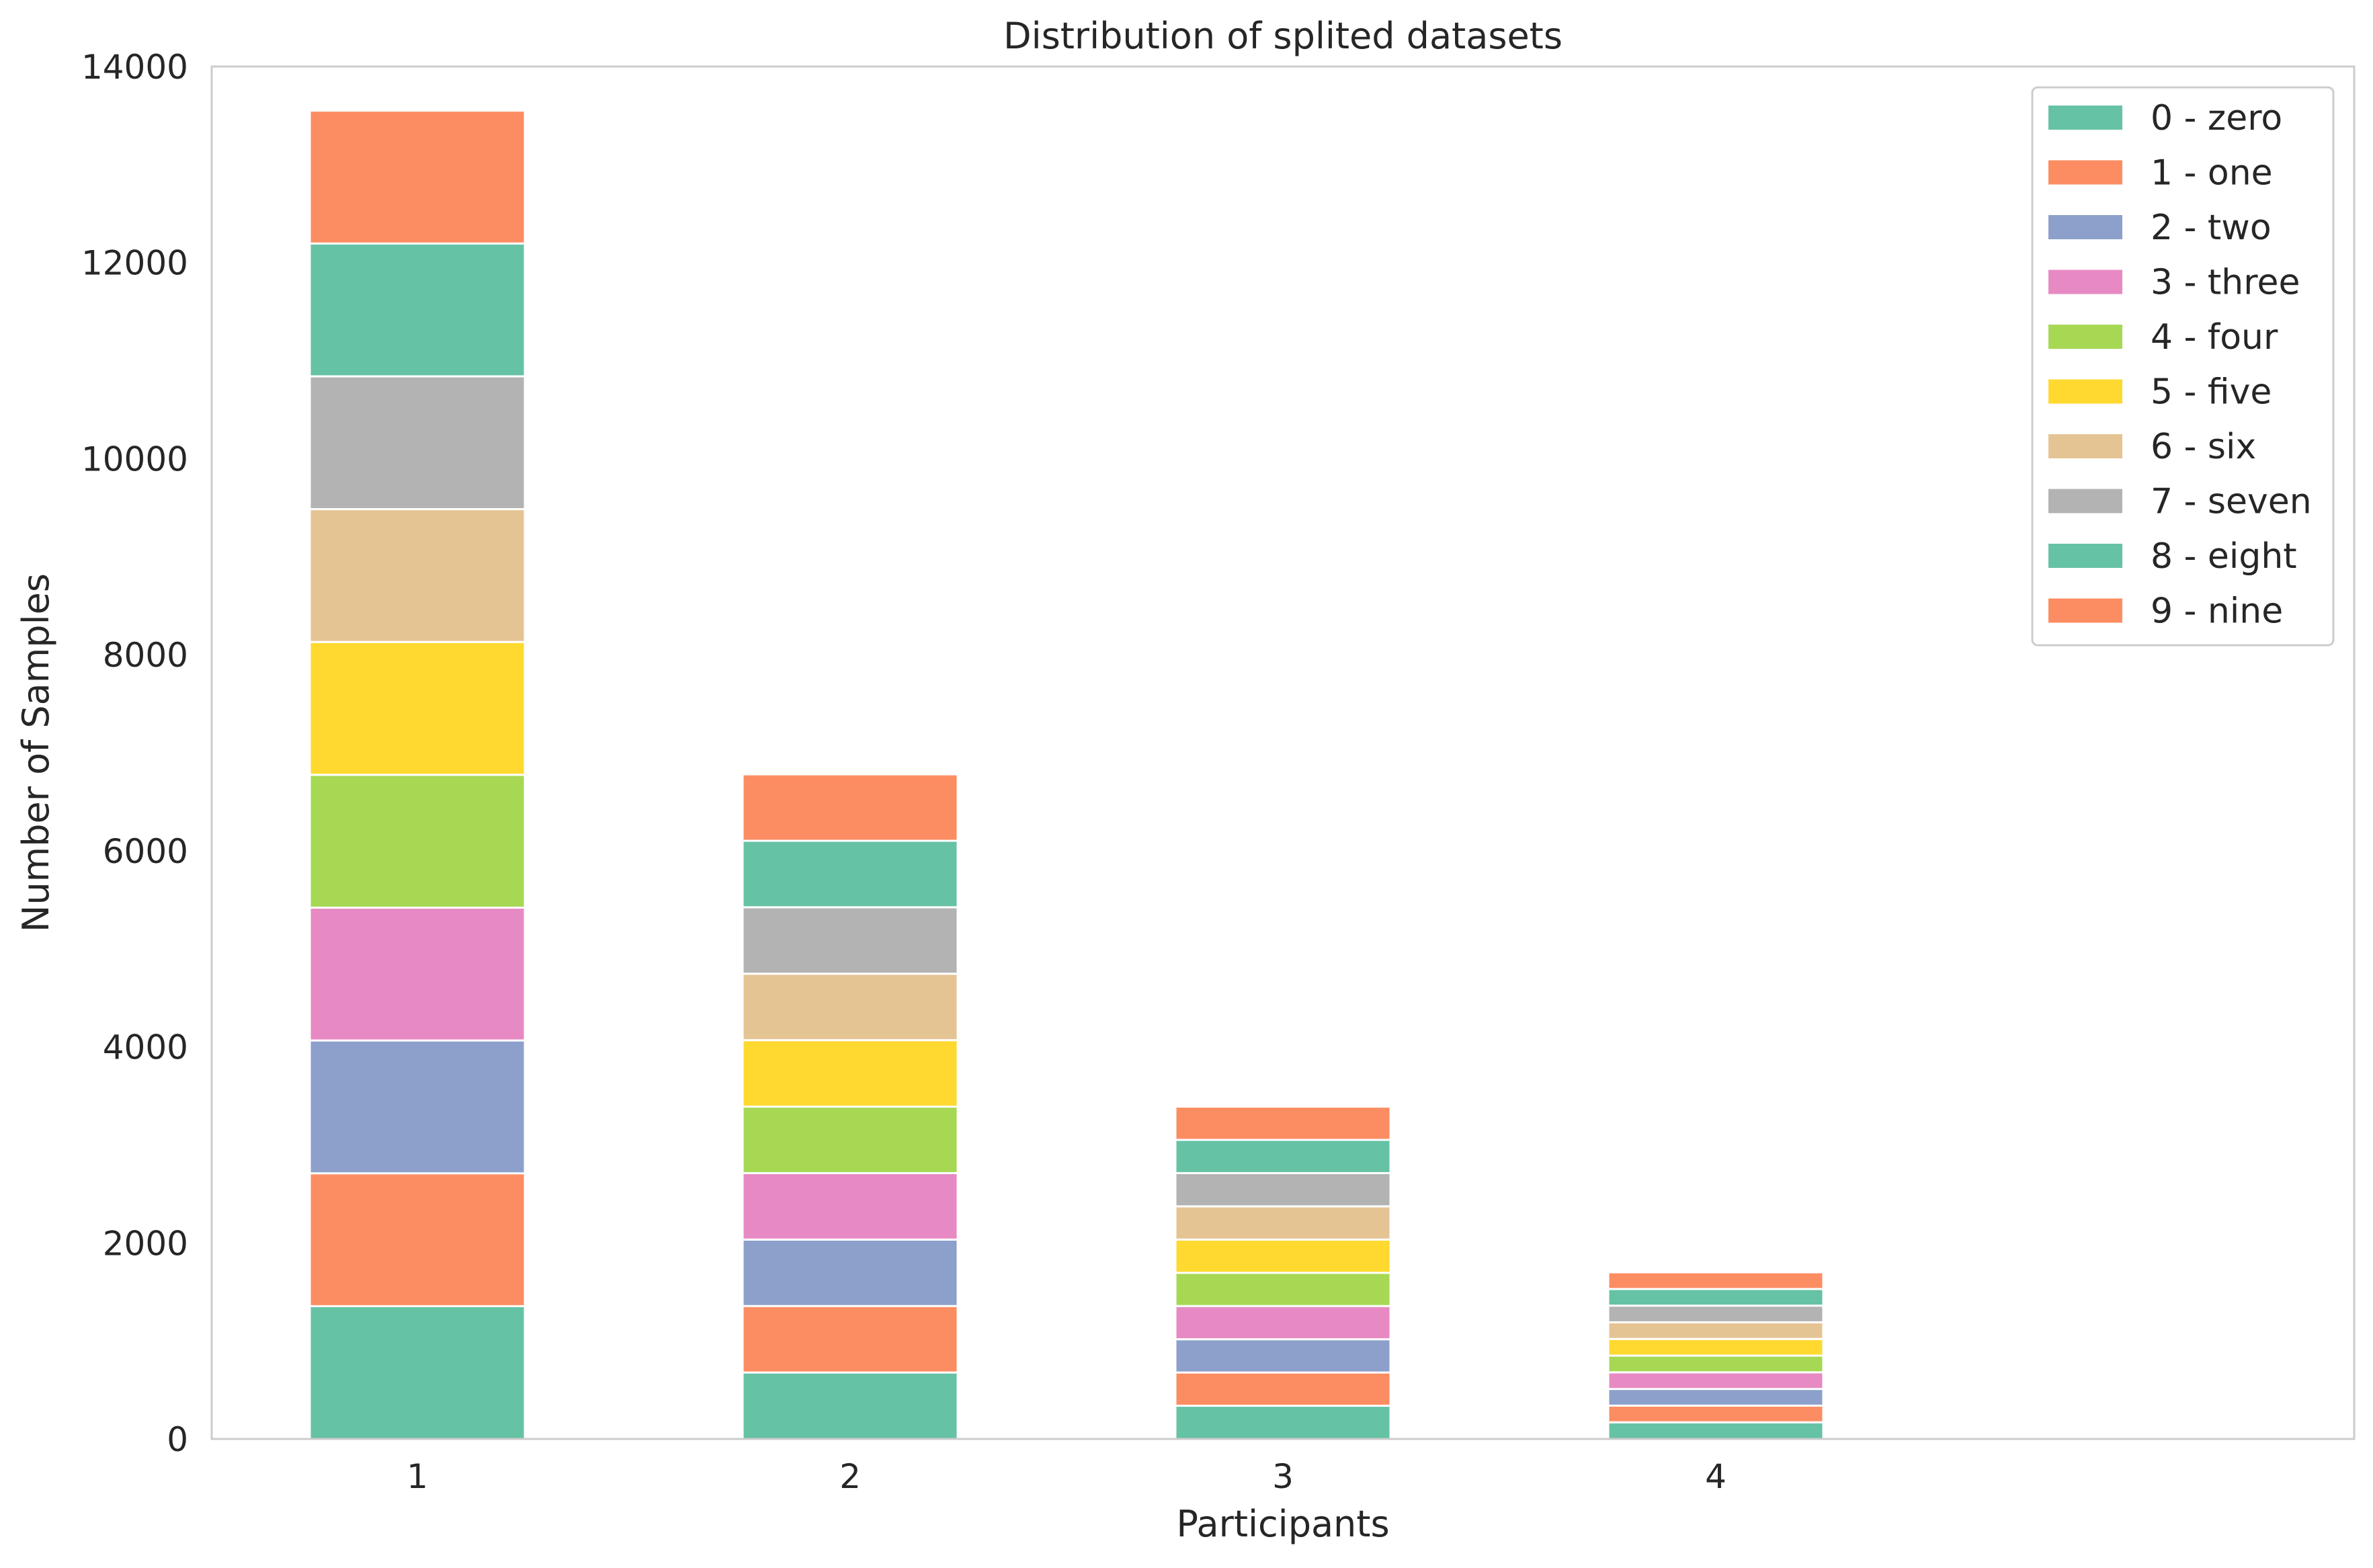 Image resolution: width=2373 pixels, height=1568 pixels. Describe the element at coordinates (1283, 1524) in the screenshot. I see `x-axis-label: Participants` at that location.